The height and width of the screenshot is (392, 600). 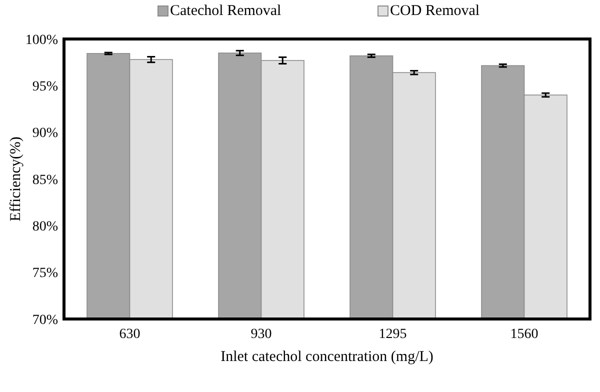 What do you see at coordinates (435, 11) in the screenshot?
I see `legend-label: COD Removal` at bounding box center [435, 11].